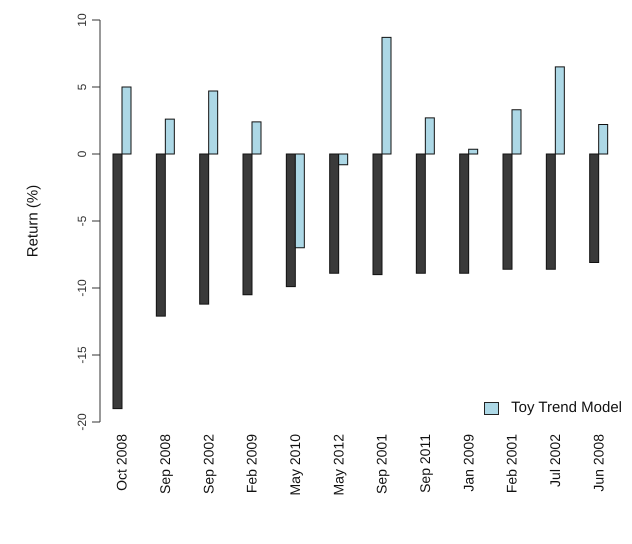  What do you see at coordinates (82, 288) in the screenshot?
I see `y-tick-label: -10` at bounding box center [82, 288].